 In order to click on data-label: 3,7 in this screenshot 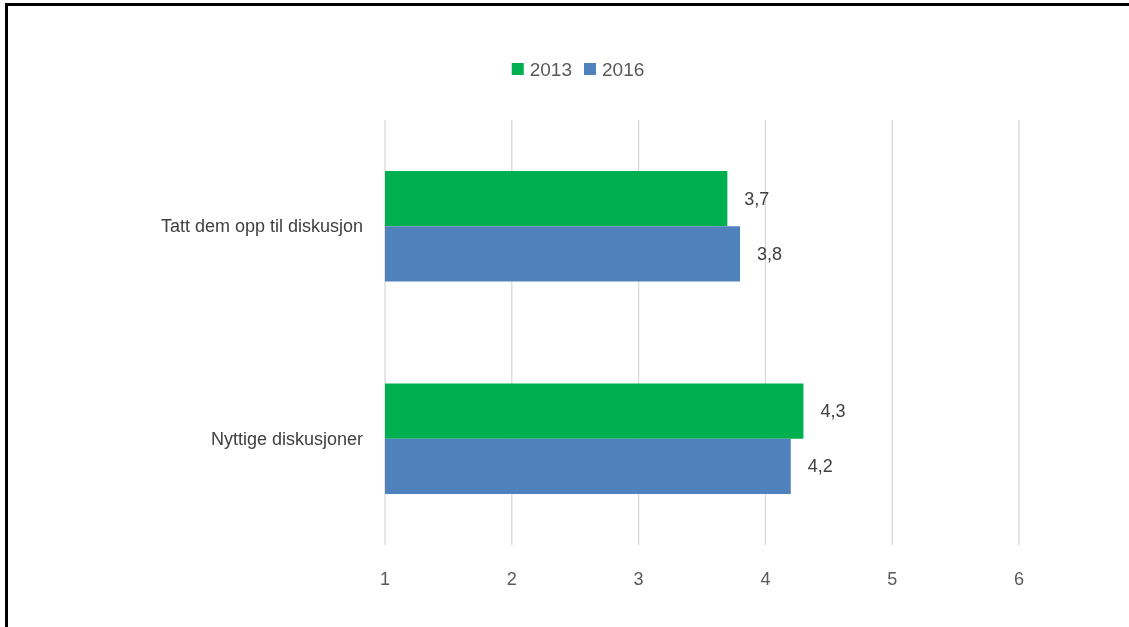, I will do `click(757, 198)`.